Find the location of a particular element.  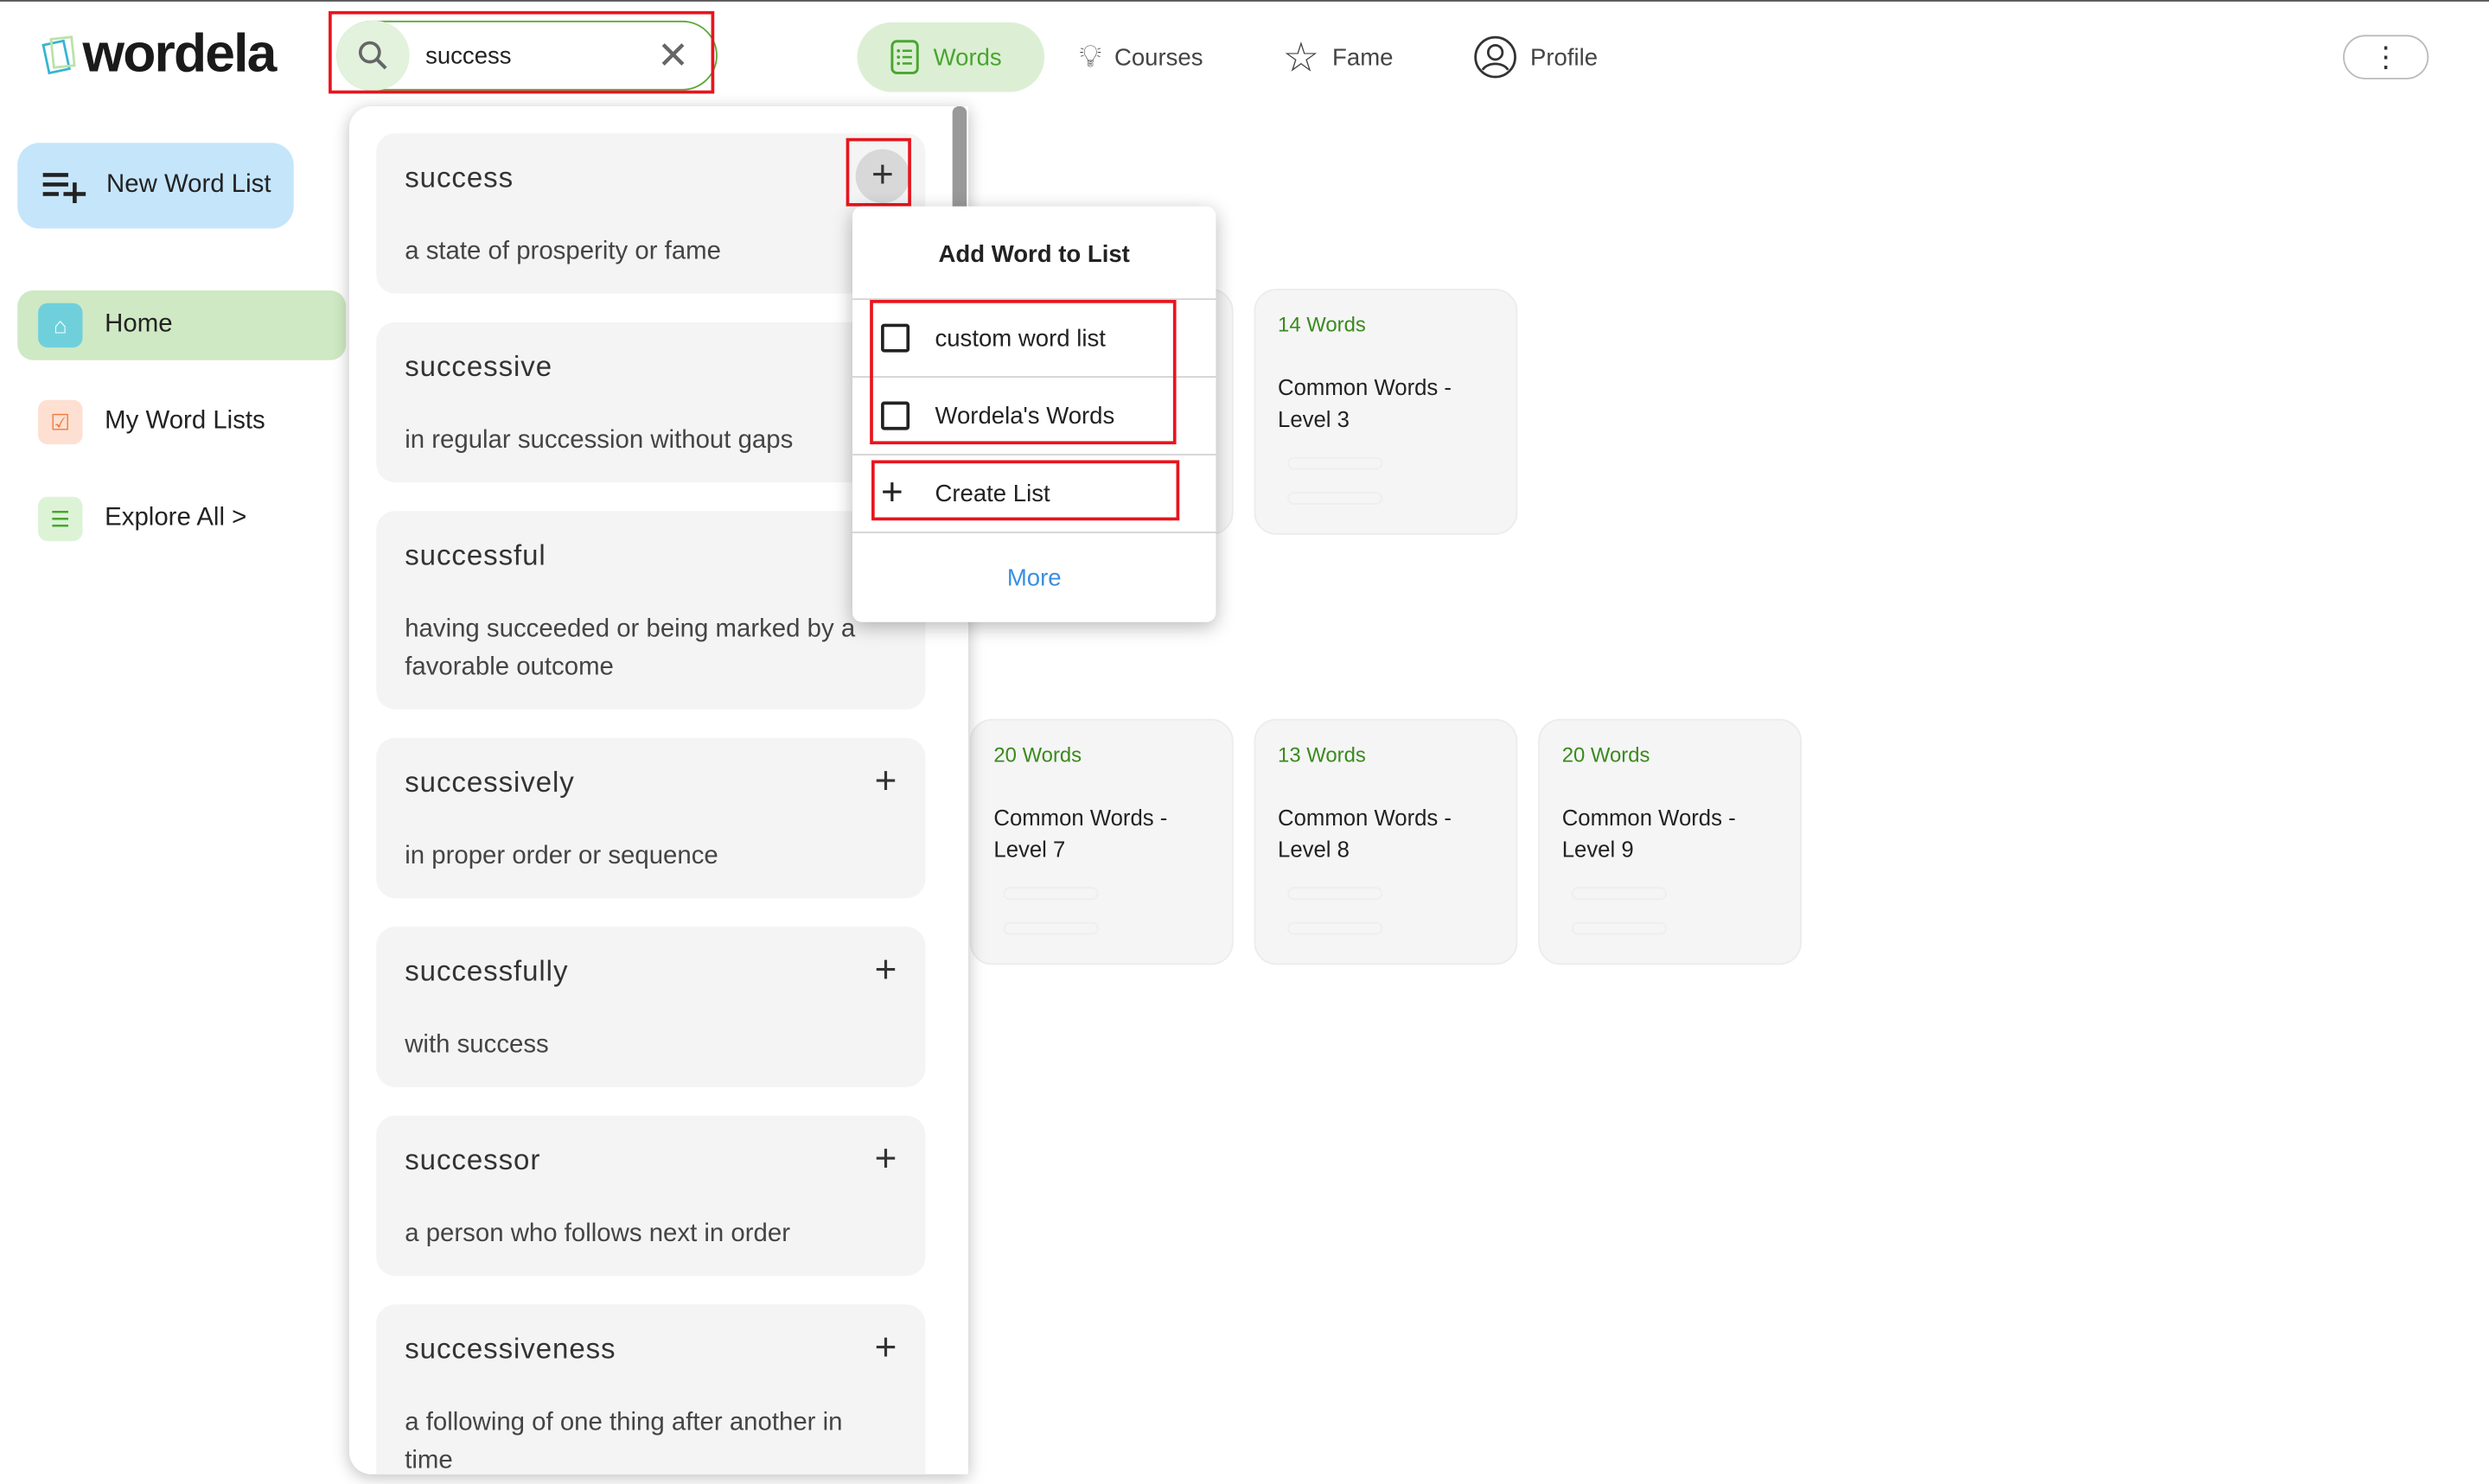

list-option: custom word list is located at coordinates (1034, 337).